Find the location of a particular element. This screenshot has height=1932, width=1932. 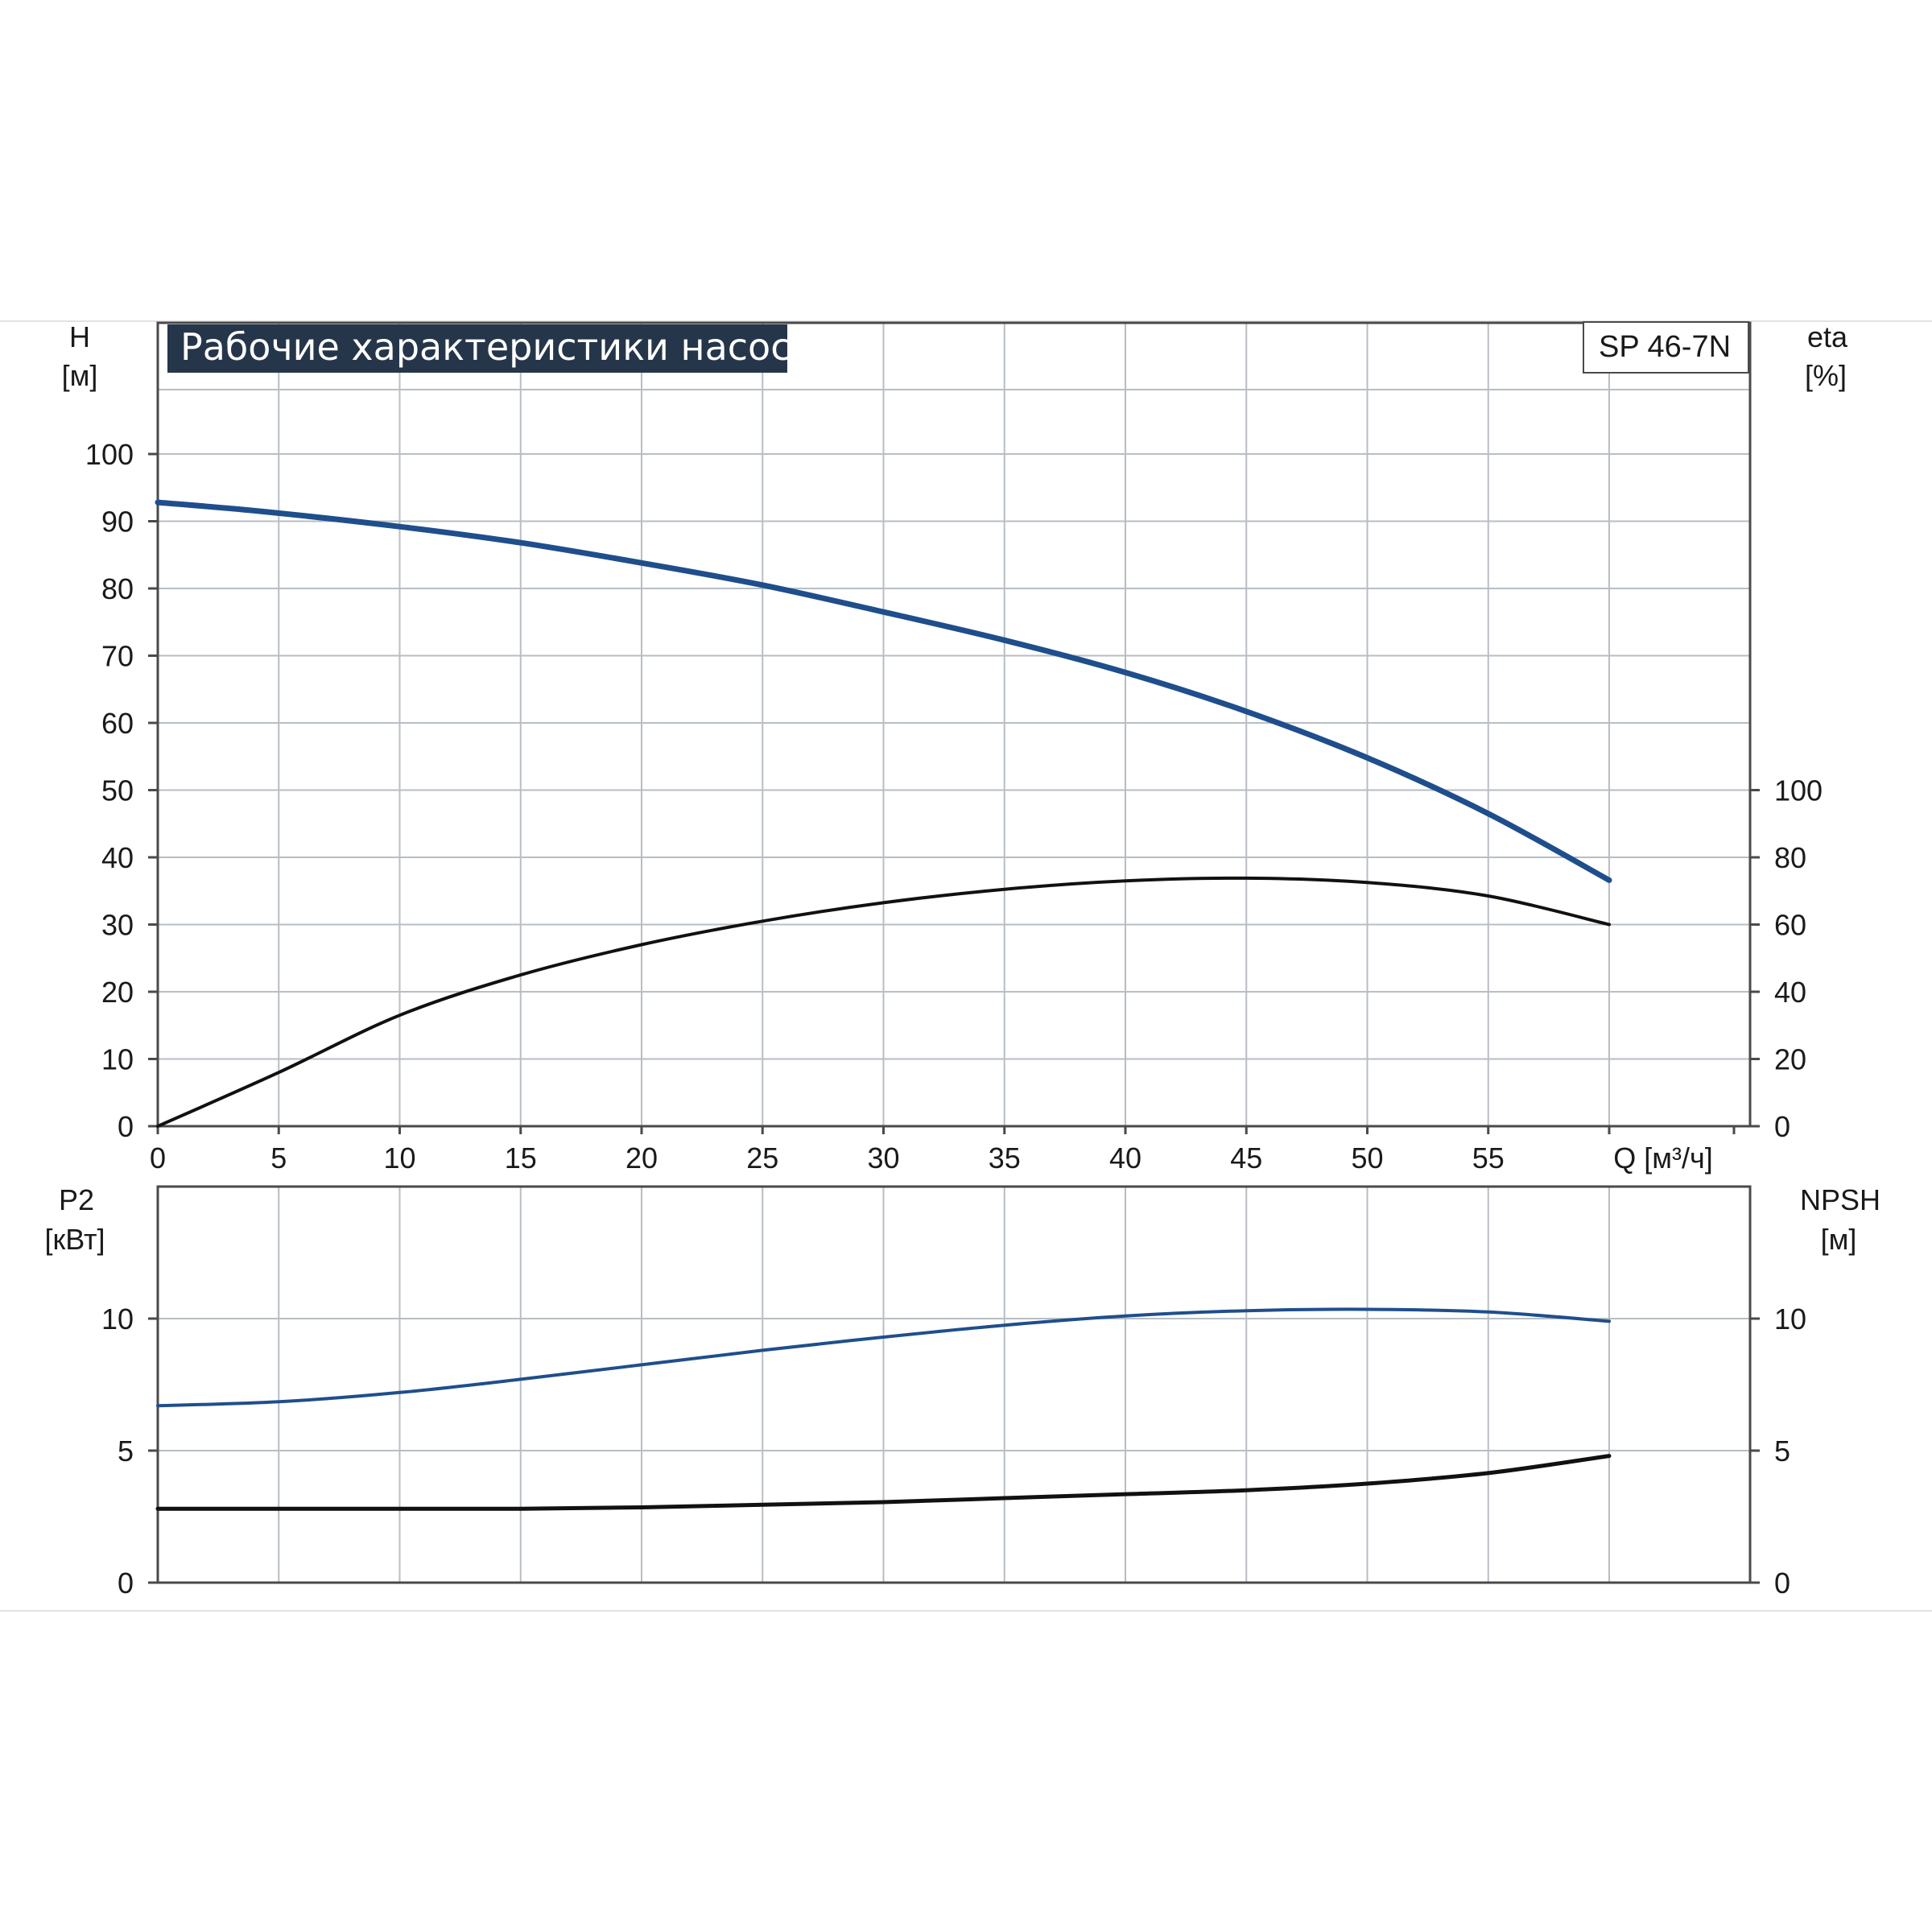

y2-tick-label: 20 is located at coordinates (1790, 1059).